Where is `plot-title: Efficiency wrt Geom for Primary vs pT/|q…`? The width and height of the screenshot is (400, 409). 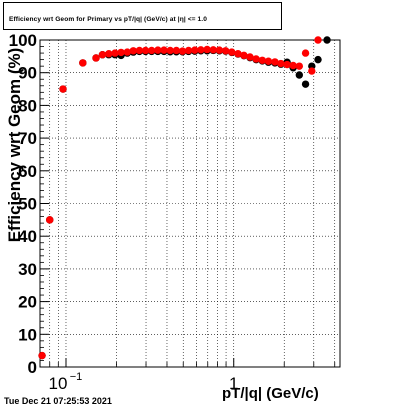 plot-title: Efficiency wrt Geom for Primary vs pT/|q… is located at coordinates (108, 19).